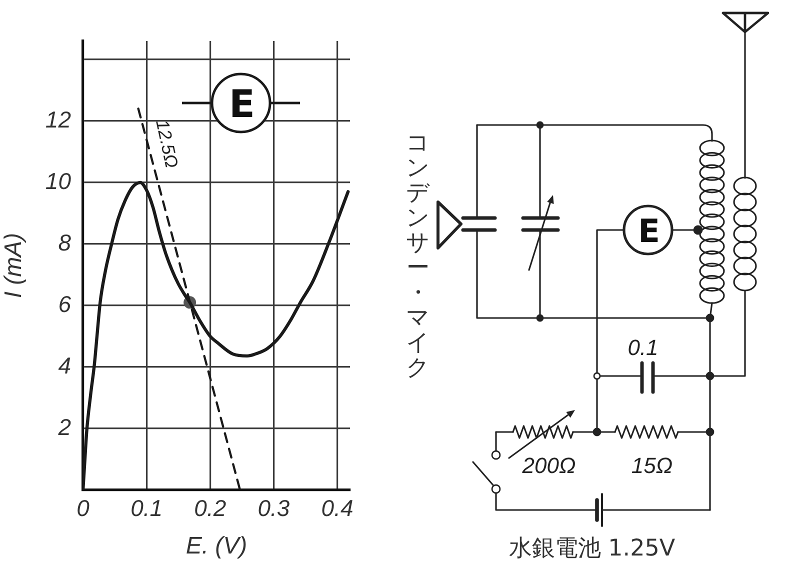 Image resolution: width=789 pixels, height=581 pixels. I want to click on x-axis-title: E. (V), so click(217, 546).